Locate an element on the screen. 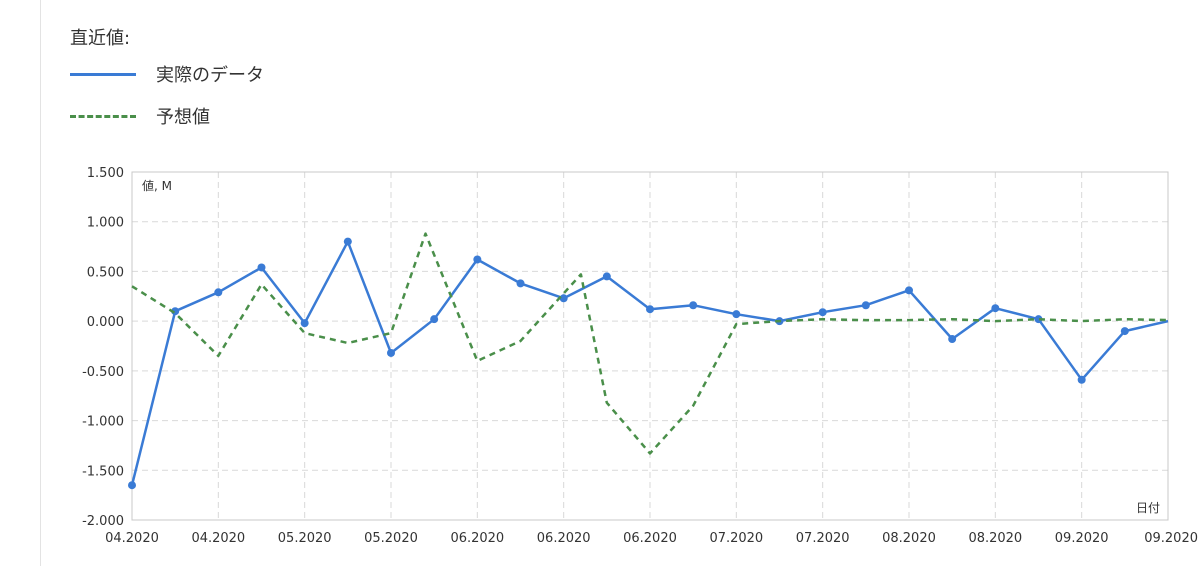 This screenshot has height=566, width=1200. legend-label-actual: 実際のデータ is located at coordinates (210, 75).